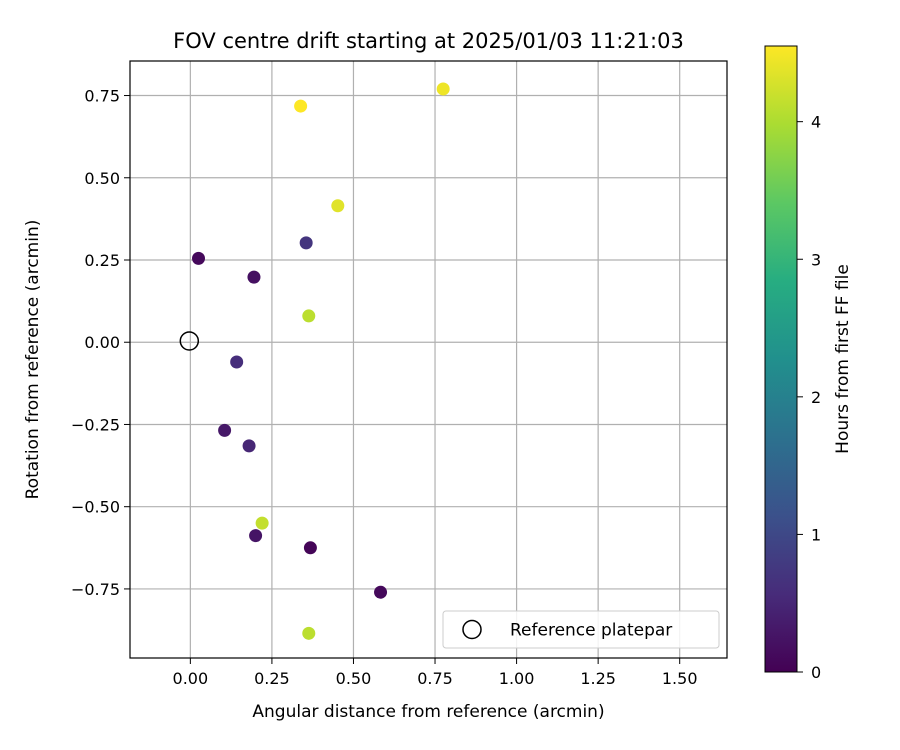  I want to click on y-axis-ticks: 0.75 0.50 0.25 0.00 −0.25 −0.50 −0.75, so click(100, 343).